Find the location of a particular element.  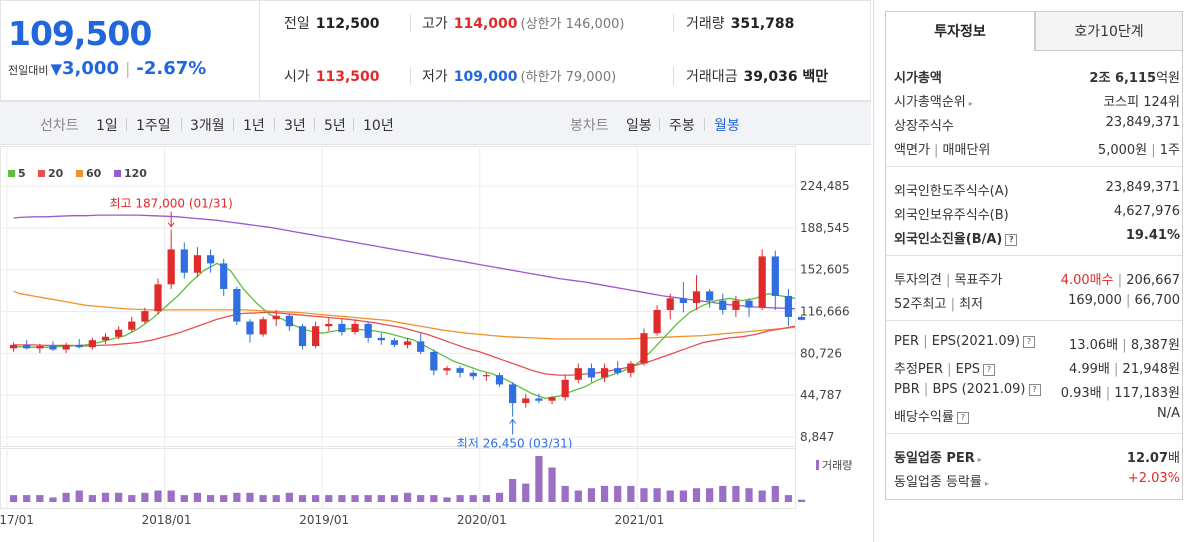

period-1w: 1주일 is located at coordinates (153, 126).